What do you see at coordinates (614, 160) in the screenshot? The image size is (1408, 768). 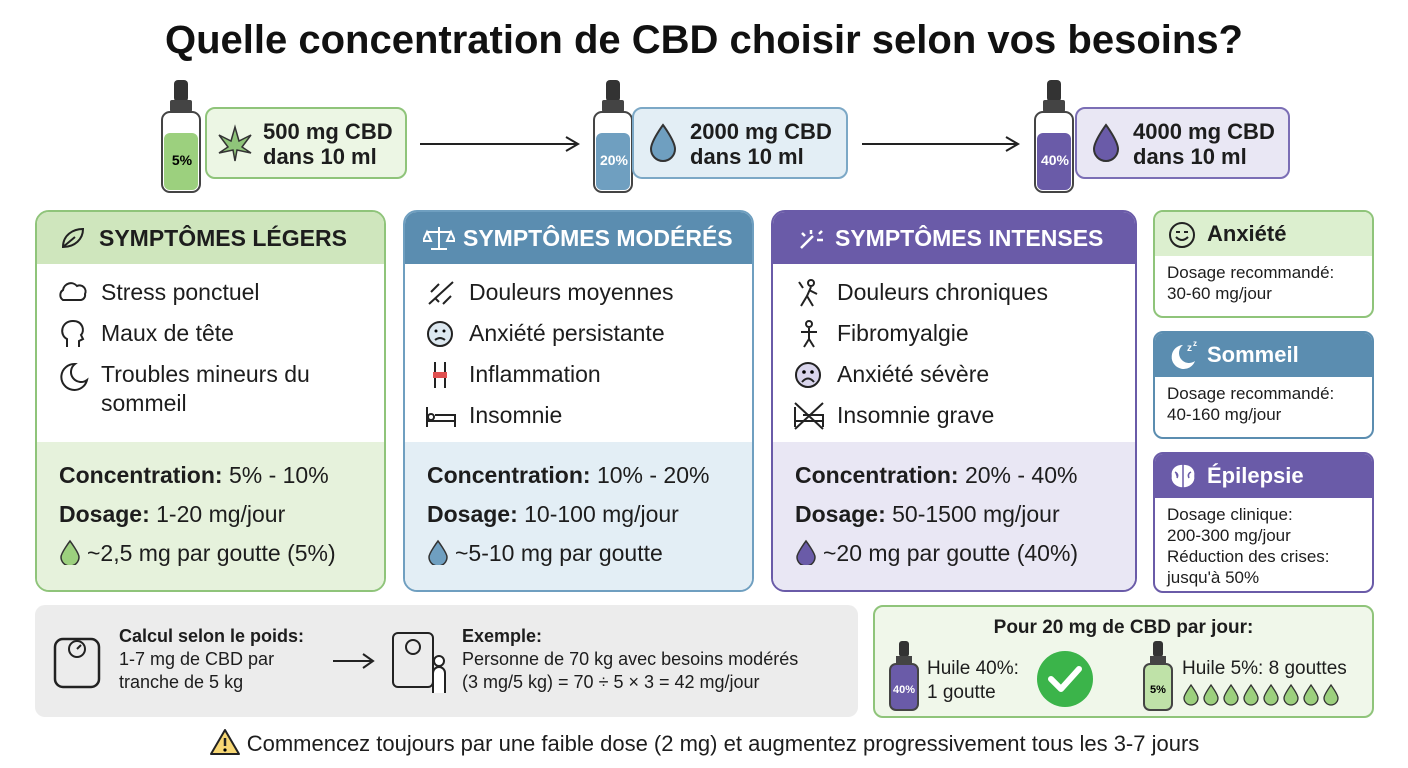 I see `bottle-percent: 20%` at bounding box center [614, 160].